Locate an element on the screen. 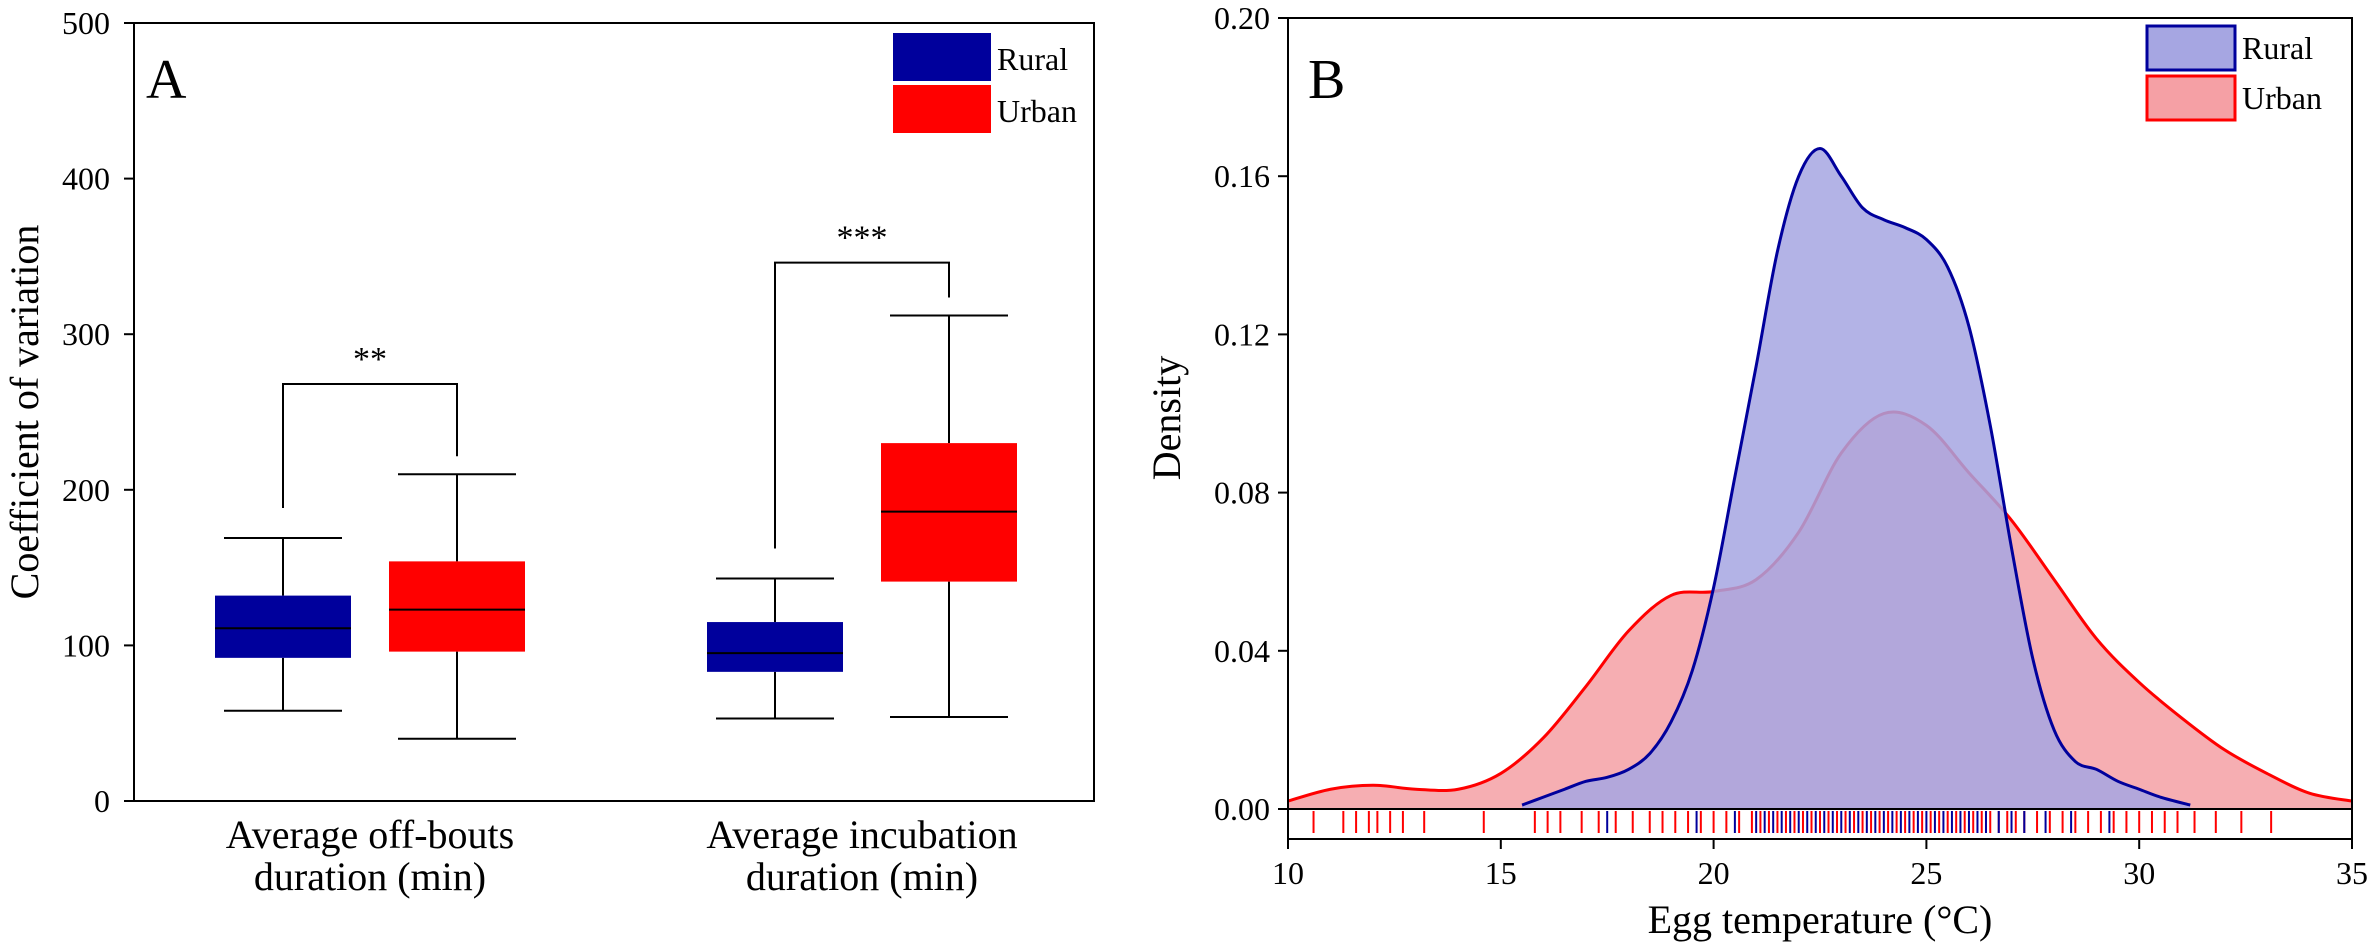 Image resolution: width=2370 pixels, height=949 pixels. panel-a-legend: Rural Urban is located at coordinates (985, 83).